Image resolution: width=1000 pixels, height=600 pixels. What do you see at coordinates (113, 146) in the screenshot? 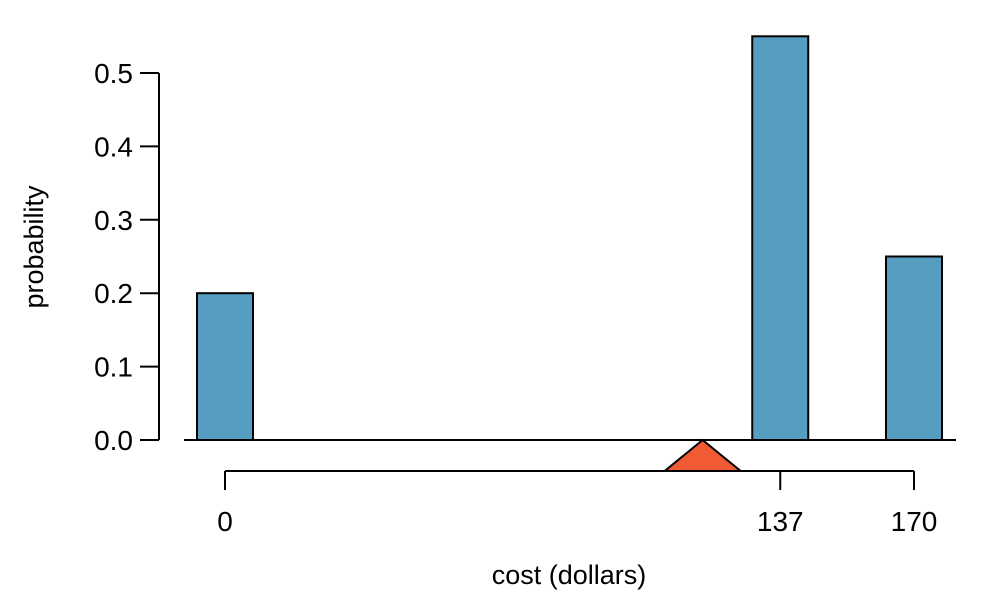
I see `y-tick-label: 0.4` at bounding box center [113, 146].